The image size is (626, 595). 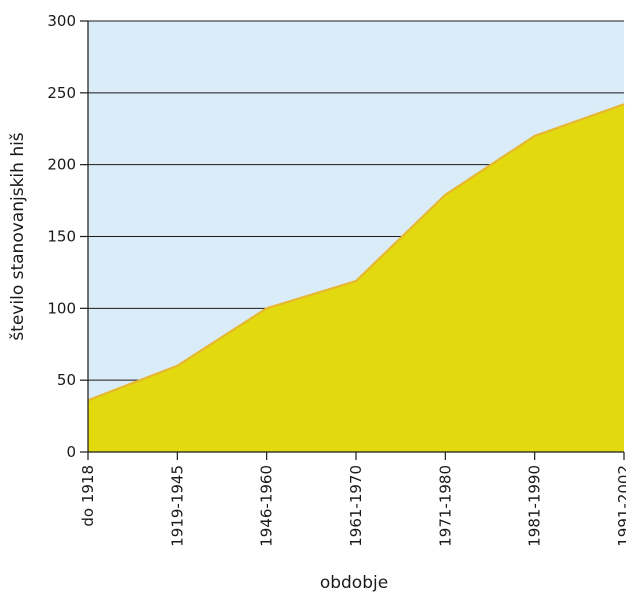 What do you see at coordinates (88, 496) in the screenshot?
I see `x-tick-label-0: do 1918` at bounding box center [88, 496].